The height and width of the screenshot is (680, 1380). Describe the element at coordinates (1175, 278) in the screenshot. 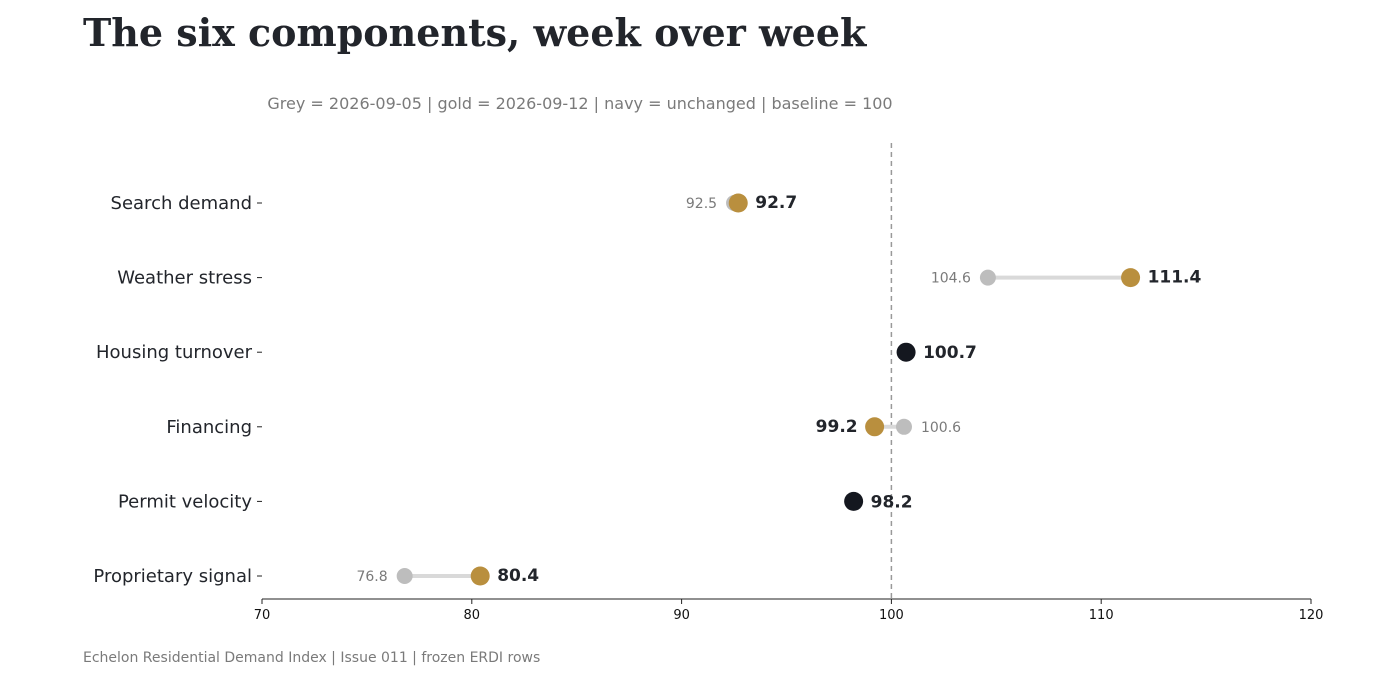

I see `current-value-label: 111.4` at that location.